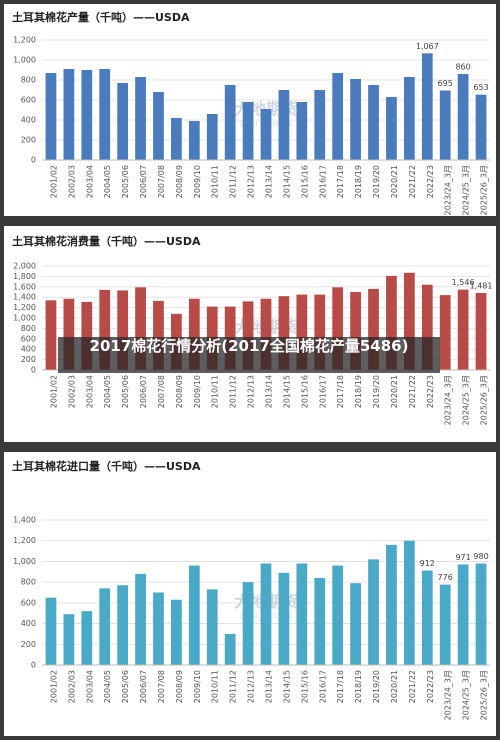  I want to click on y-tick-label: 600, so click(28, 602).